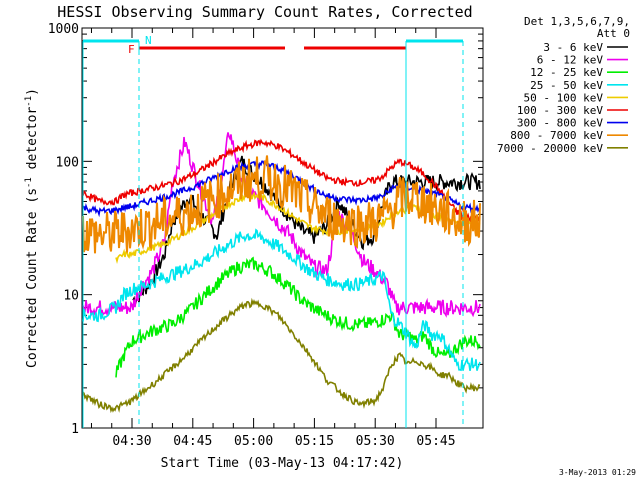  I want to click on x-axis-label: Start Time (03-May-13 04:17:42), so click(282, 463).